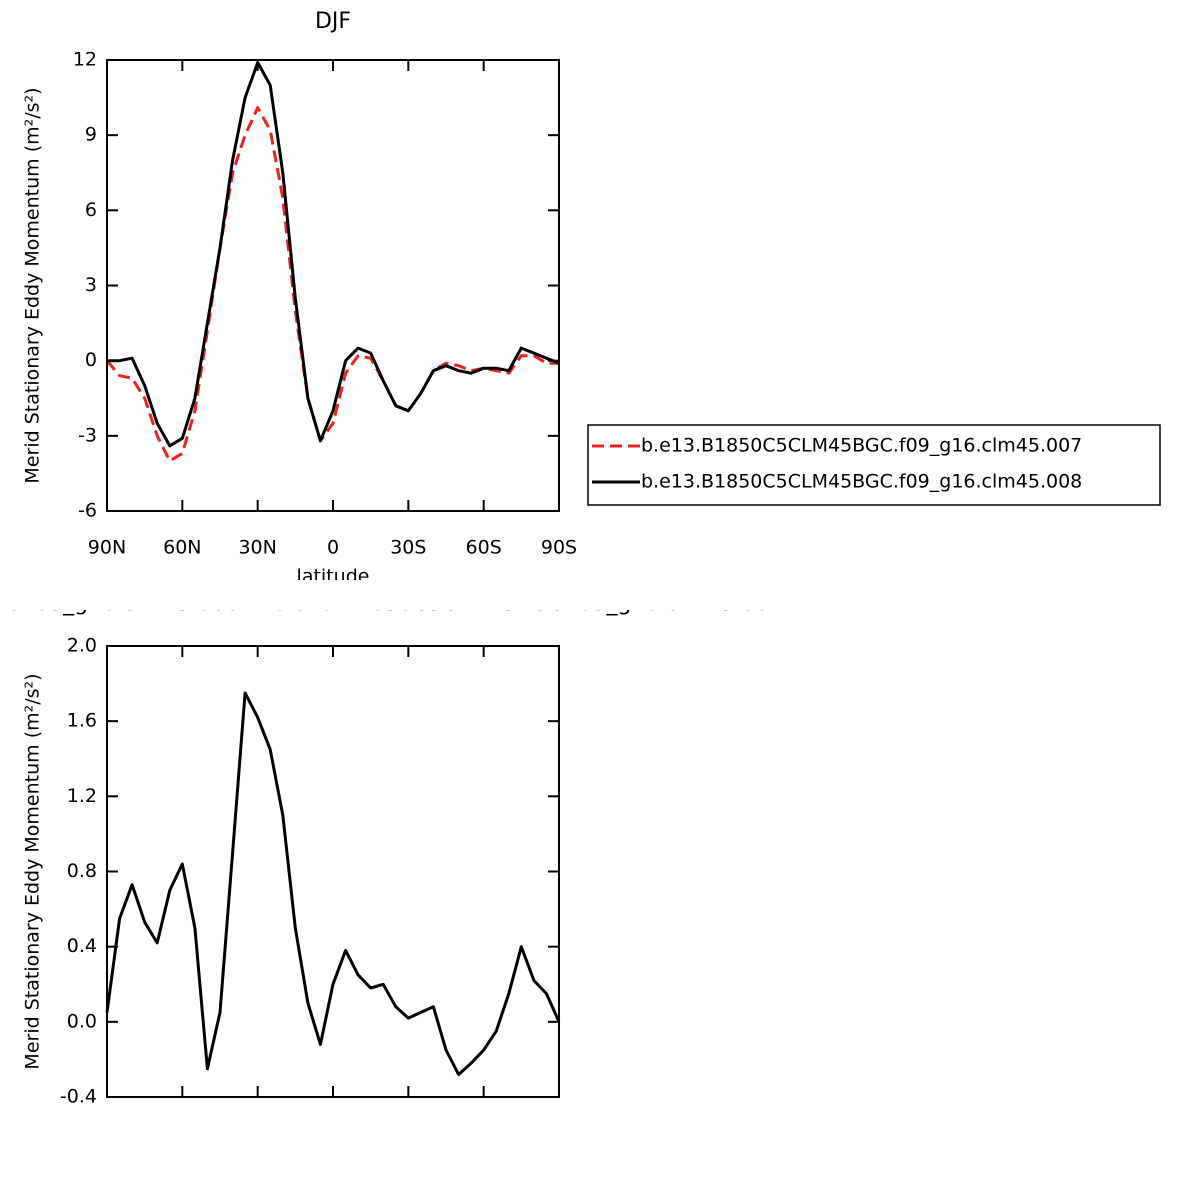 This screenshot has height=1180, width=1180. Describe the element at coordinates (861, 446) in the screenshot. I see `legend-label: b.e13.B1850C5CLM45BGC.f09_g16.clm45.007` at that location.